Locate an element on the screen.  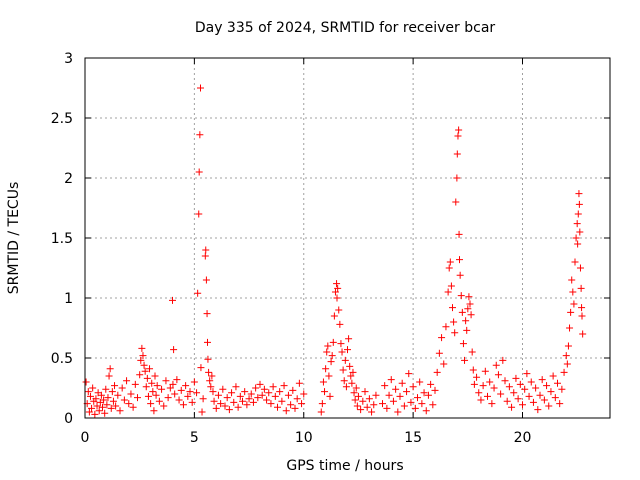
x-tick-label: 0 is located at coordinates (85, 438).